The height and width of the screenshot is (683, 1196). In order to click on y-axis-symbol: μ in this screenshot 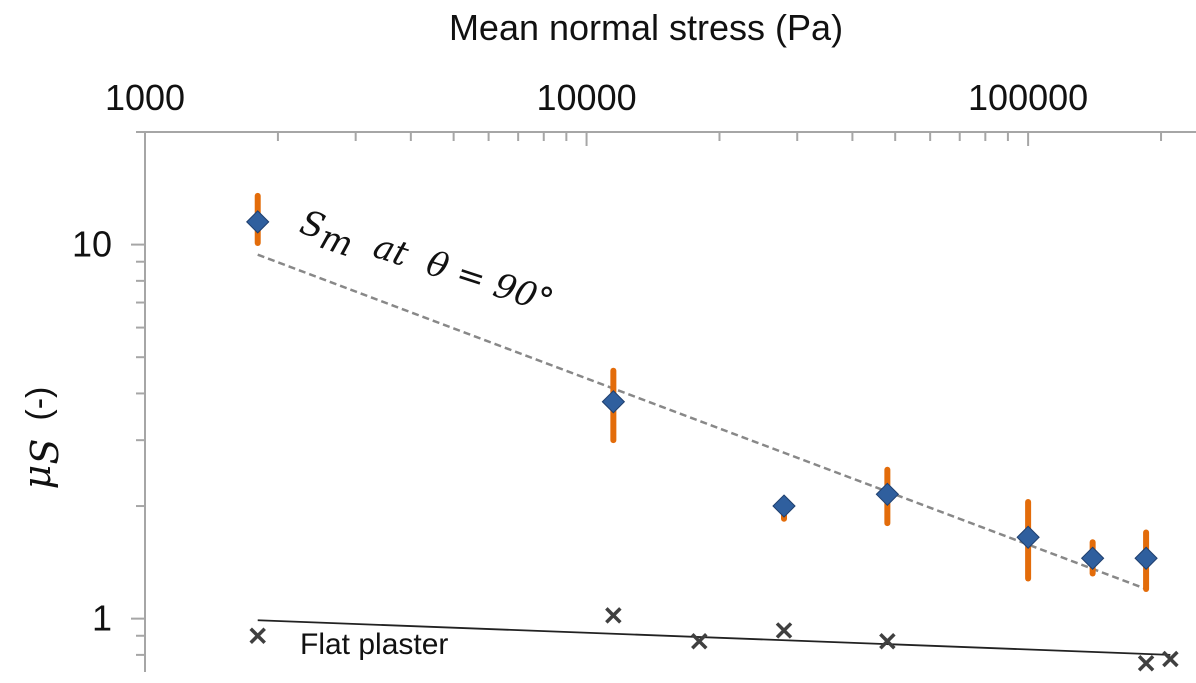, I will do `click(37, 477)`.